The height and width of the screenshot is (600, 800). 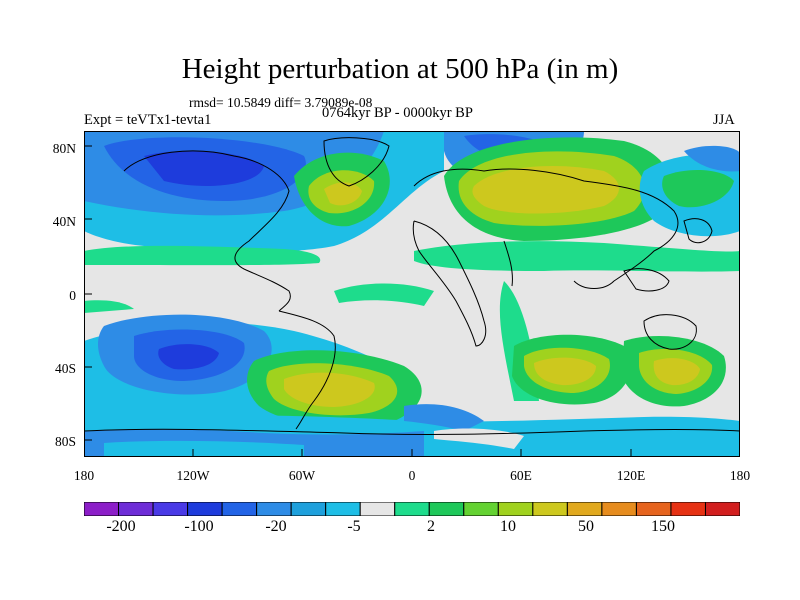 What do you see at coordinates (400, 69) in the screenshot?
I see `plot-title: Height perturbation at 500 hPa (in m)` at bounding box center [400, 69].